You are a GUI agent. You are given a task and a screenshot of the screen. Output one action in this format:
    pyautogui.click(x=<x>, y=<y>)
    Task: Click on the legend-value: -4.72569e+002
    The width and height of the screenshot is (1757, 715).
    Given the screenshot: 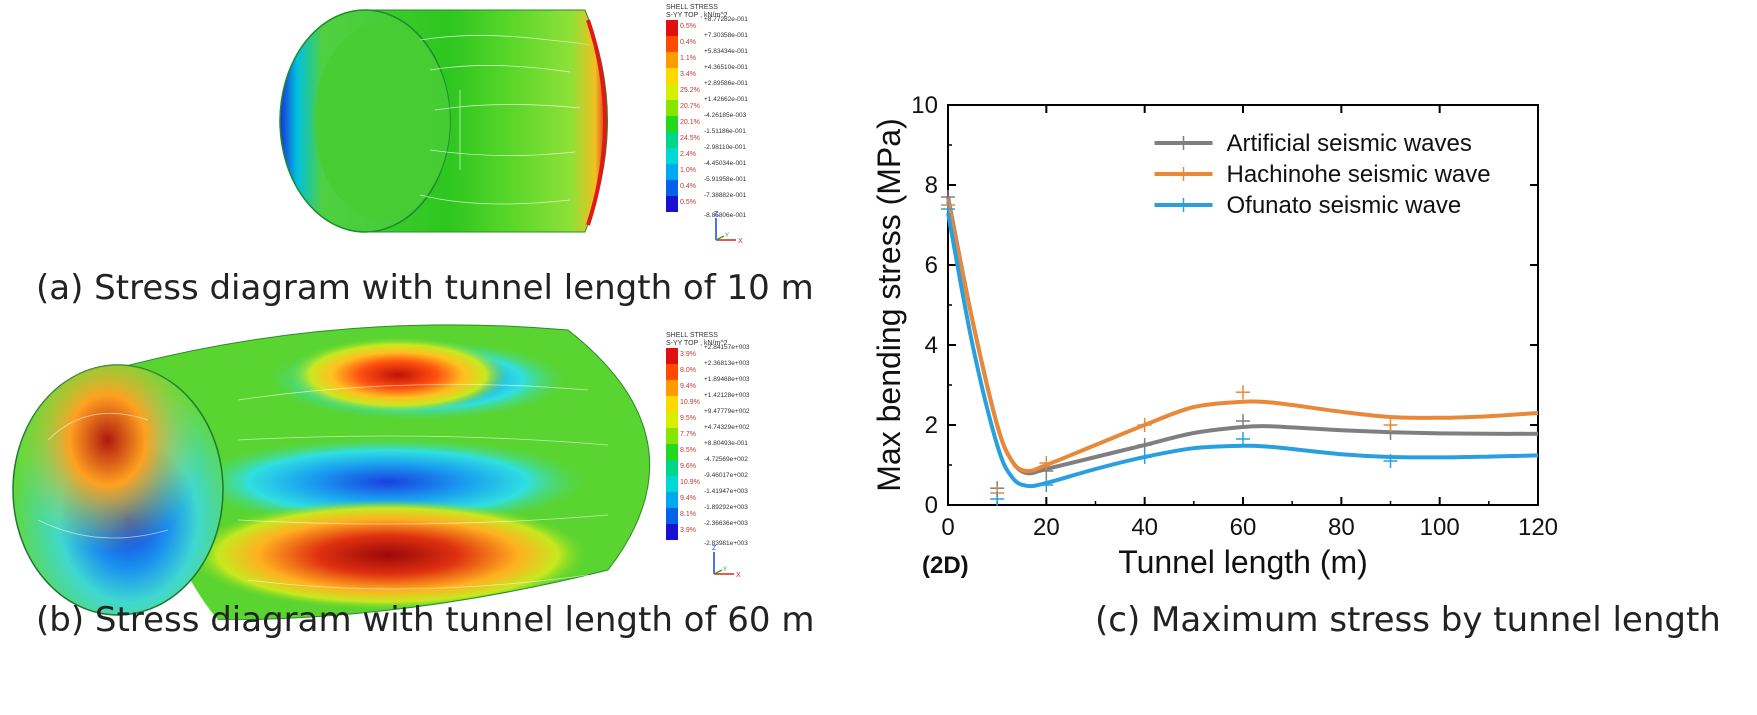 What is the action you would take?
    pyautogui.click(x=726, y=459)
    